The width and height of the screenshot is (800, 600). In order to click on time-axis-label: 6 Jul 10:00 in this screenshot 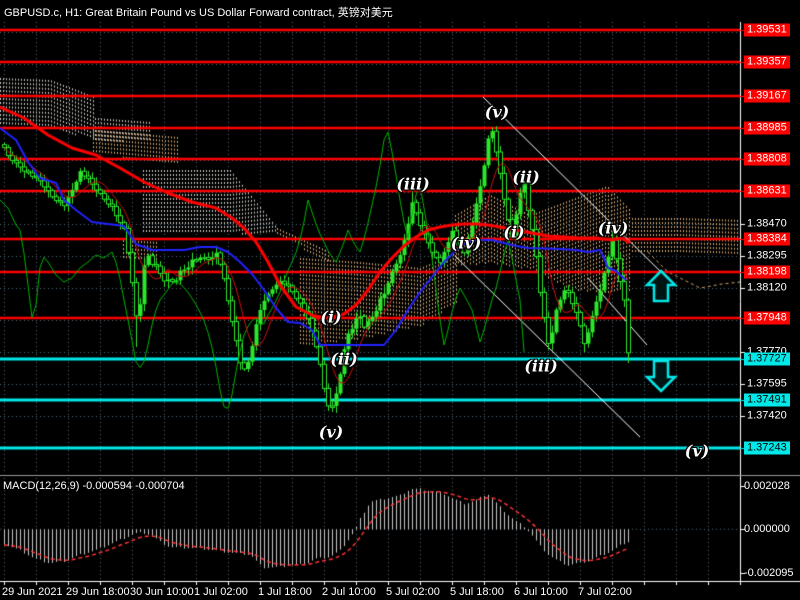, I will do `click(541, 592)`.